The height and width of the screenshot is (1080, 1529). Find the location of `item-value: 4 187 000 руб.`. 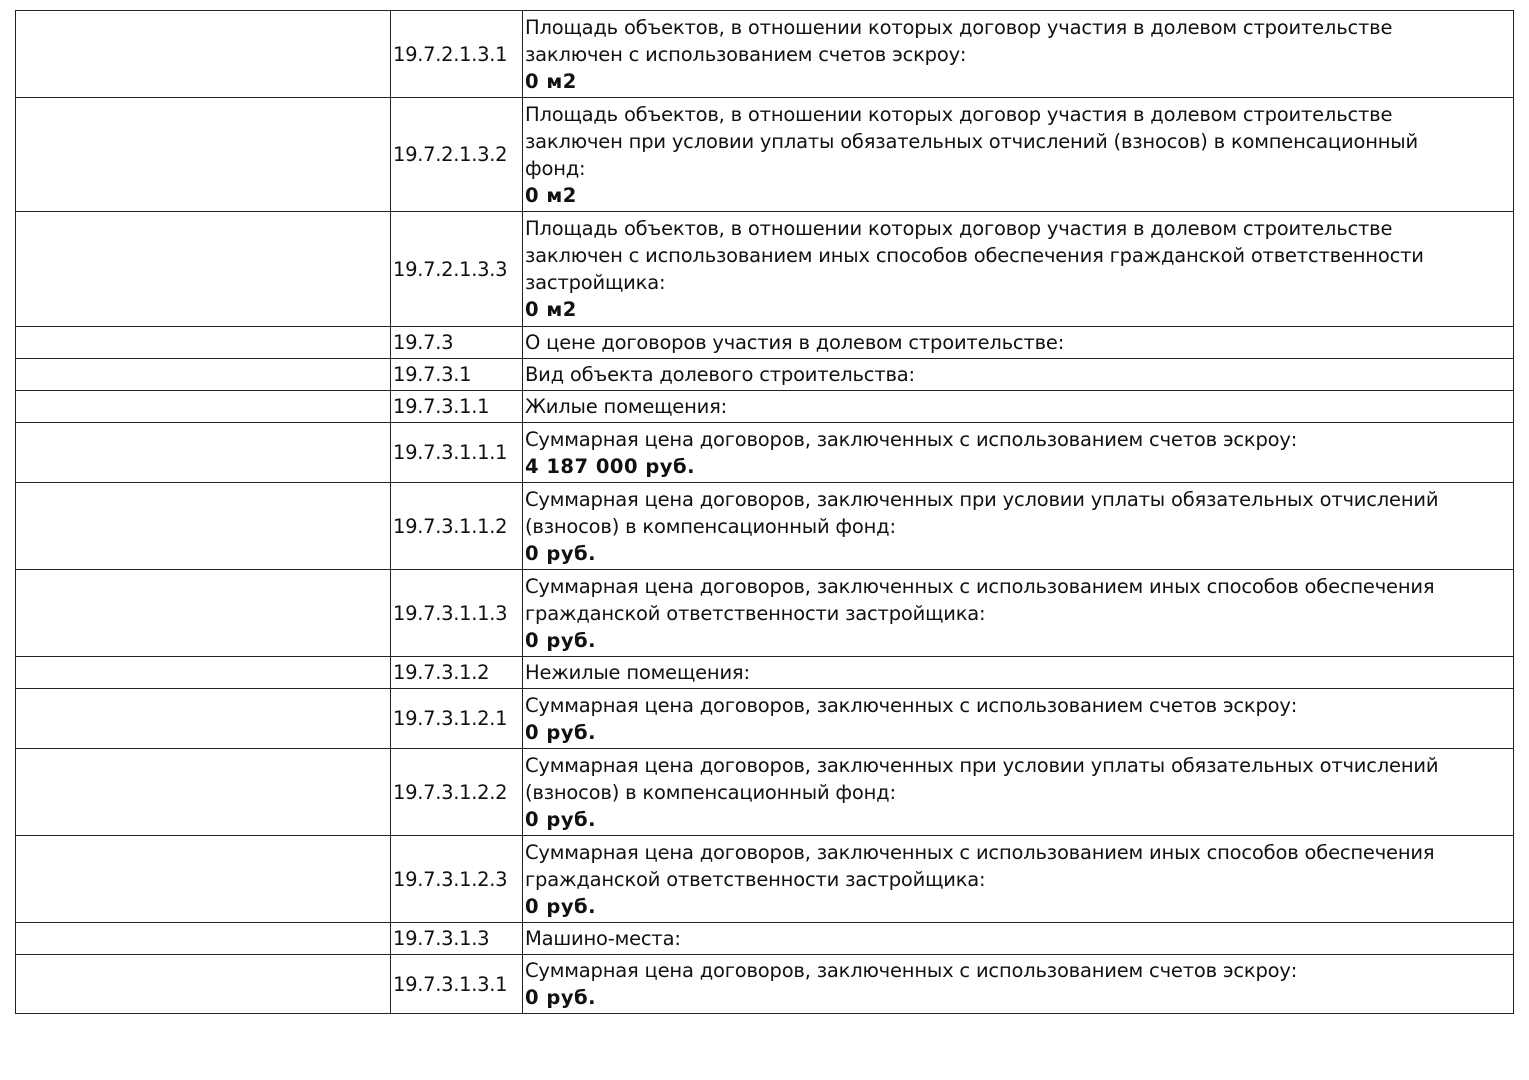

item-value: 4 187 000 руб. is located at coordinates (610, 466).